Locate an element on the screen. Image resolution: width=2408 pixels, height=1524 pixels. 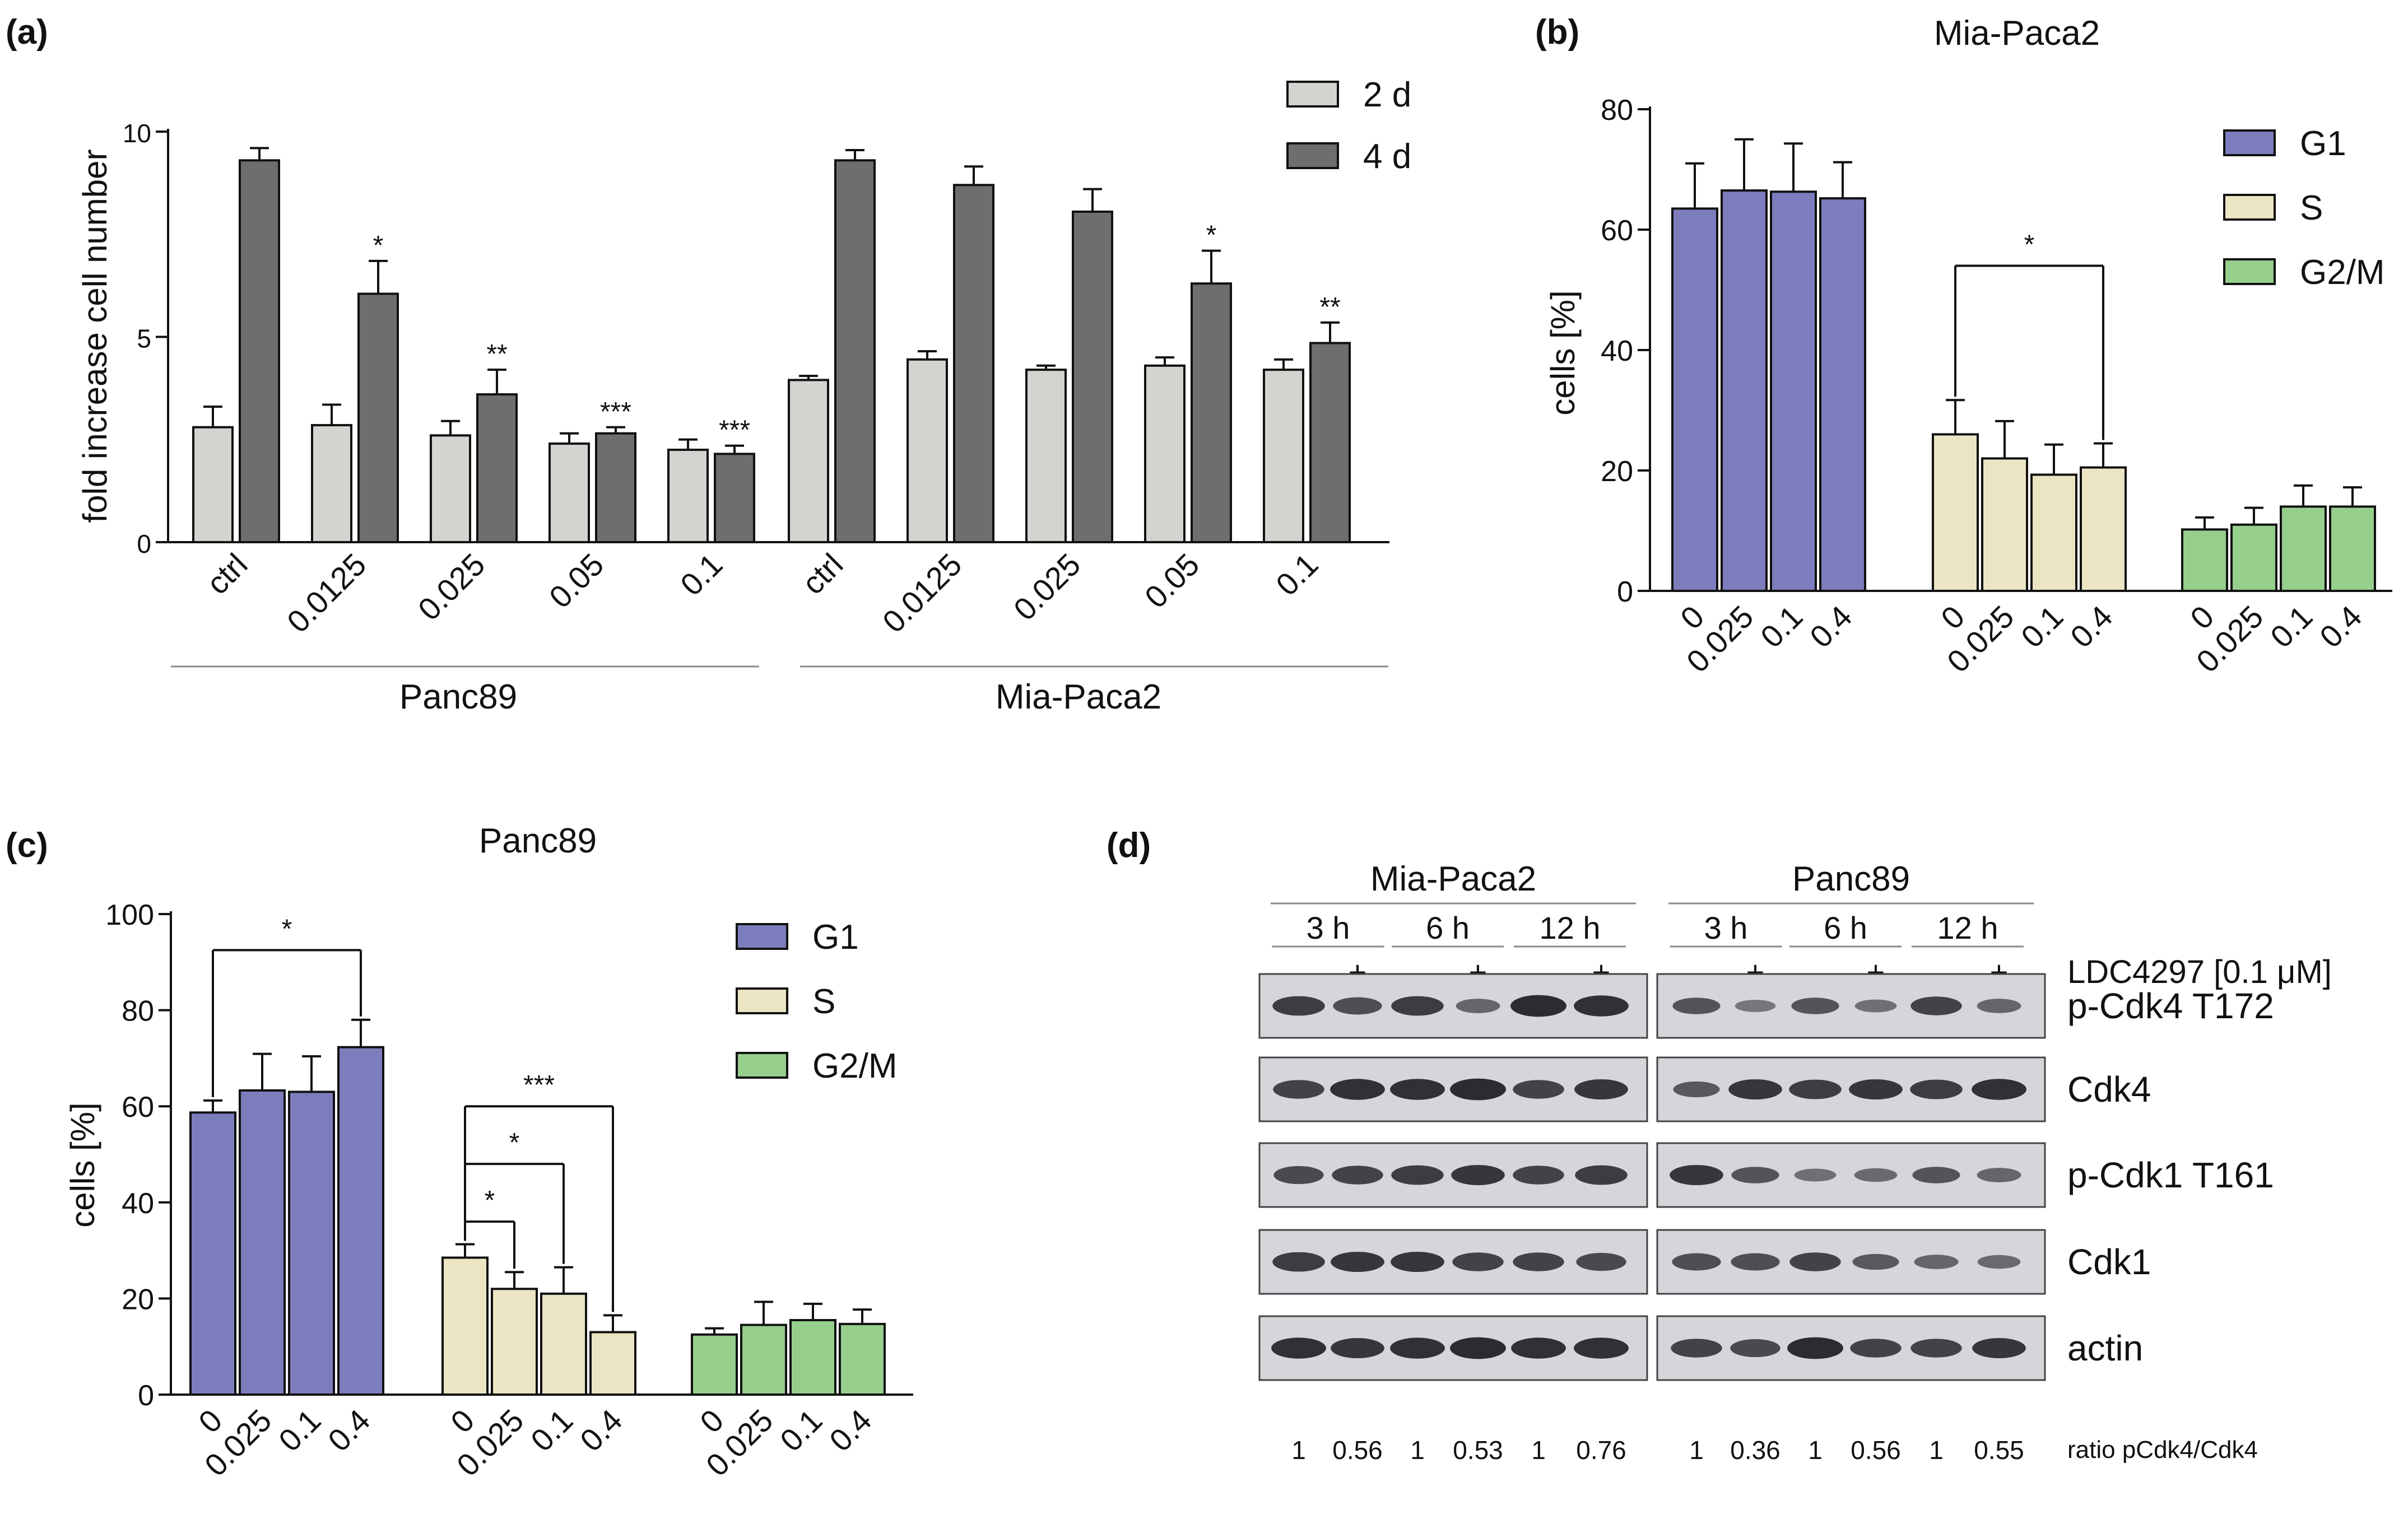
ratio-value: 0.76 is located at coordinates (1601, 1450).